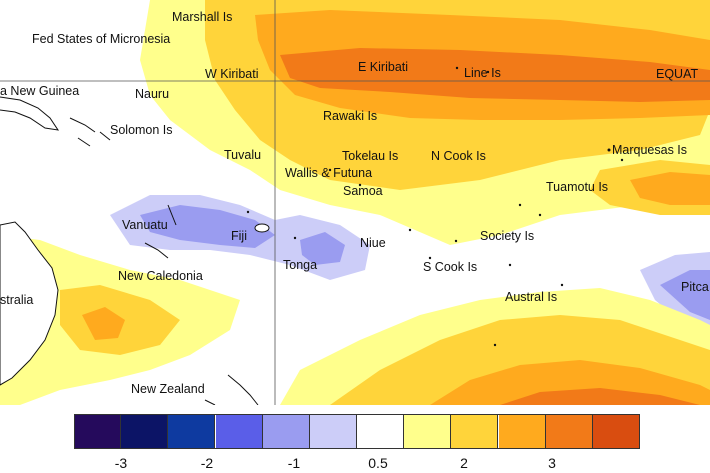 The width and height of the screenshot is (710, 473). What do you see at coordinates (370, 156) in the screenshot?
I see `label-tokelau-is: Tokelau Is` at bounding box center [370, 156].